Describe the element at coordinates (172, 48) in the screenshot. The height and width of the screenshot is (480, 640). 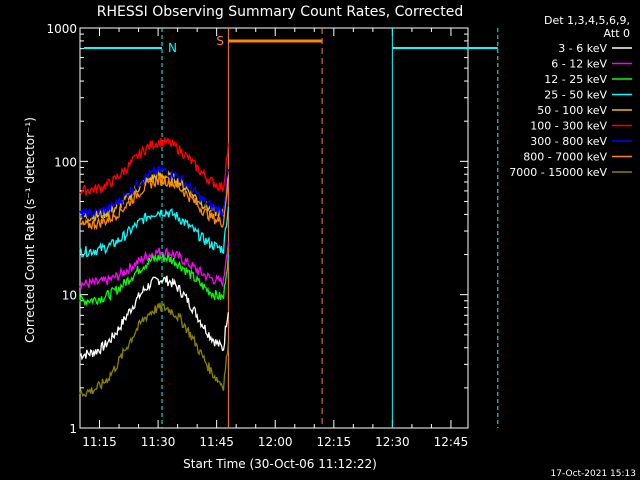
I see `night-label: N` at that location.